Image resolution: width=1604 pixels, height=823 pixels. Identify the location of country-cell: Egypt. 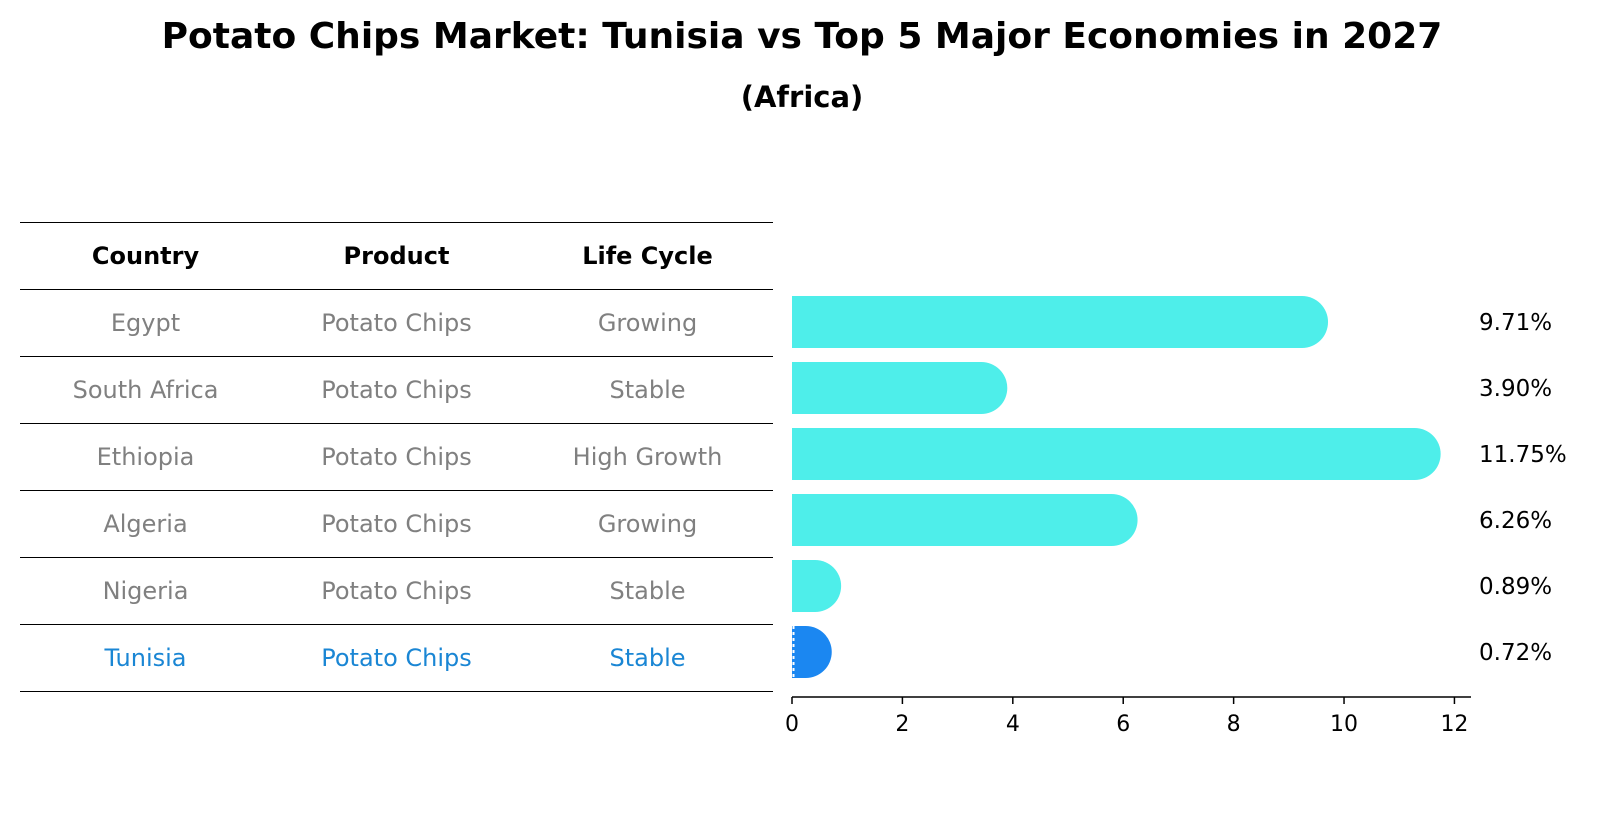
(145, 323).